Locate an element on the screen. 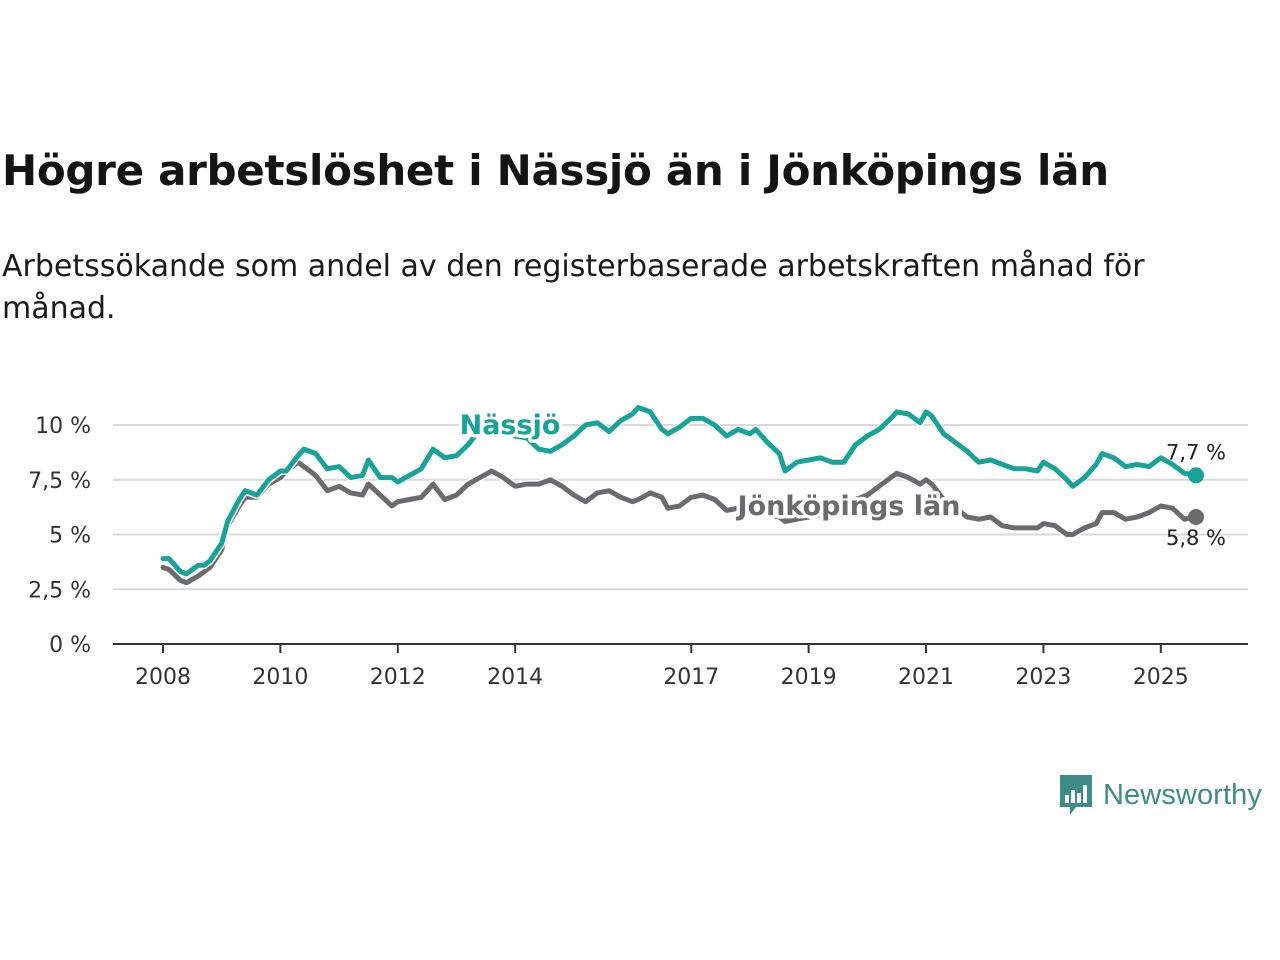  x-tick-label-2017: 2017 is located at coordinates (691, 677).